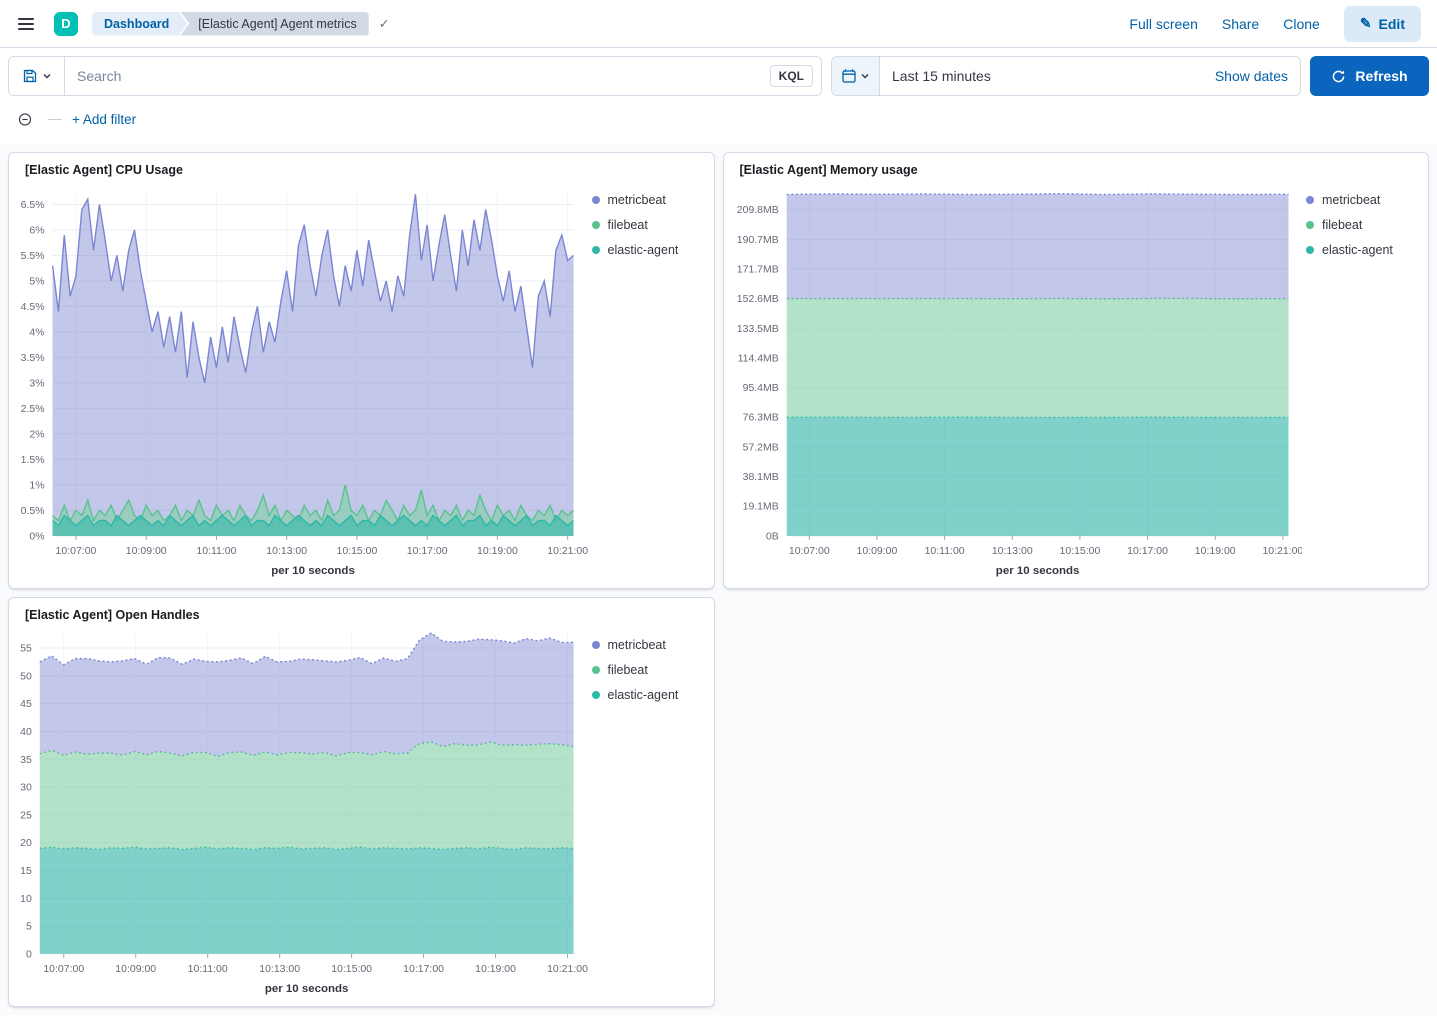  What do you see at coordinates (29, 927) in the screenshot?
I see `svg-text: 5` at bounding box center [29, 927].